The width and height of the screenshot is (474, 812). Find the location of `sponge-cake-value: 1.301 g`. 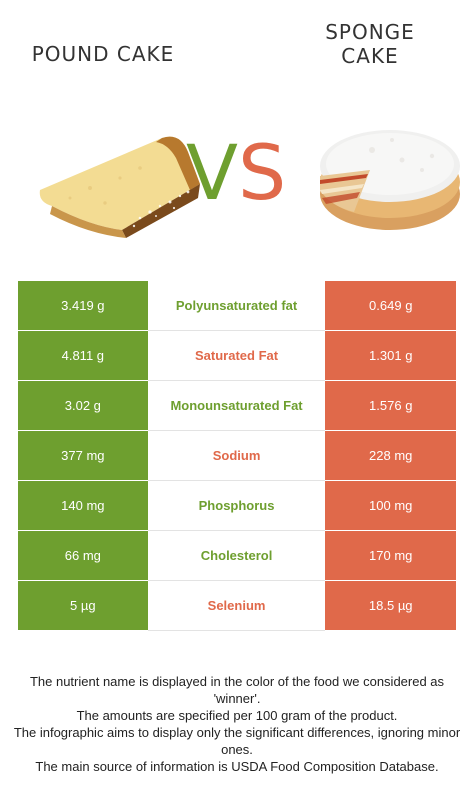

sponge-cake-value: 1.301 g is located at coordinates (390, 355).